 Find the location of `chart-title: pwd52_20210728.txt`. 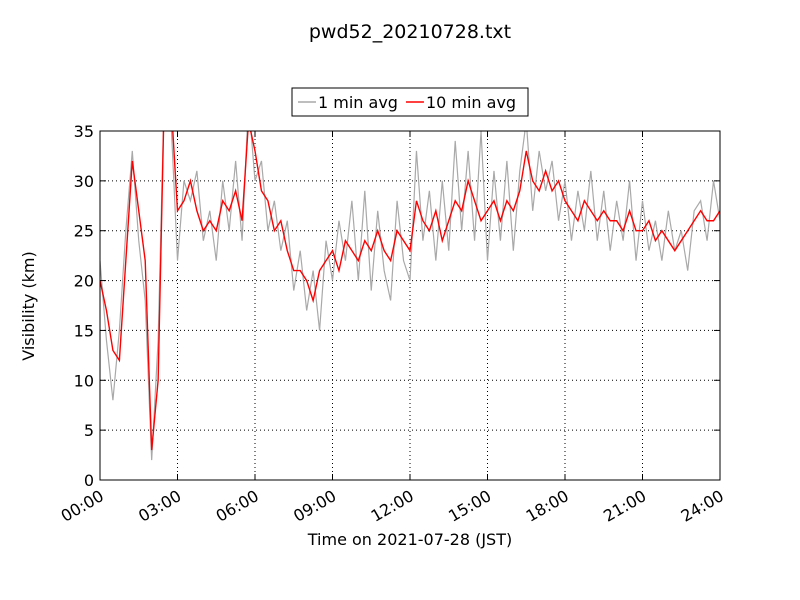

chart-title: pwd52_20210728.txt is located at coordinates (410, 32).